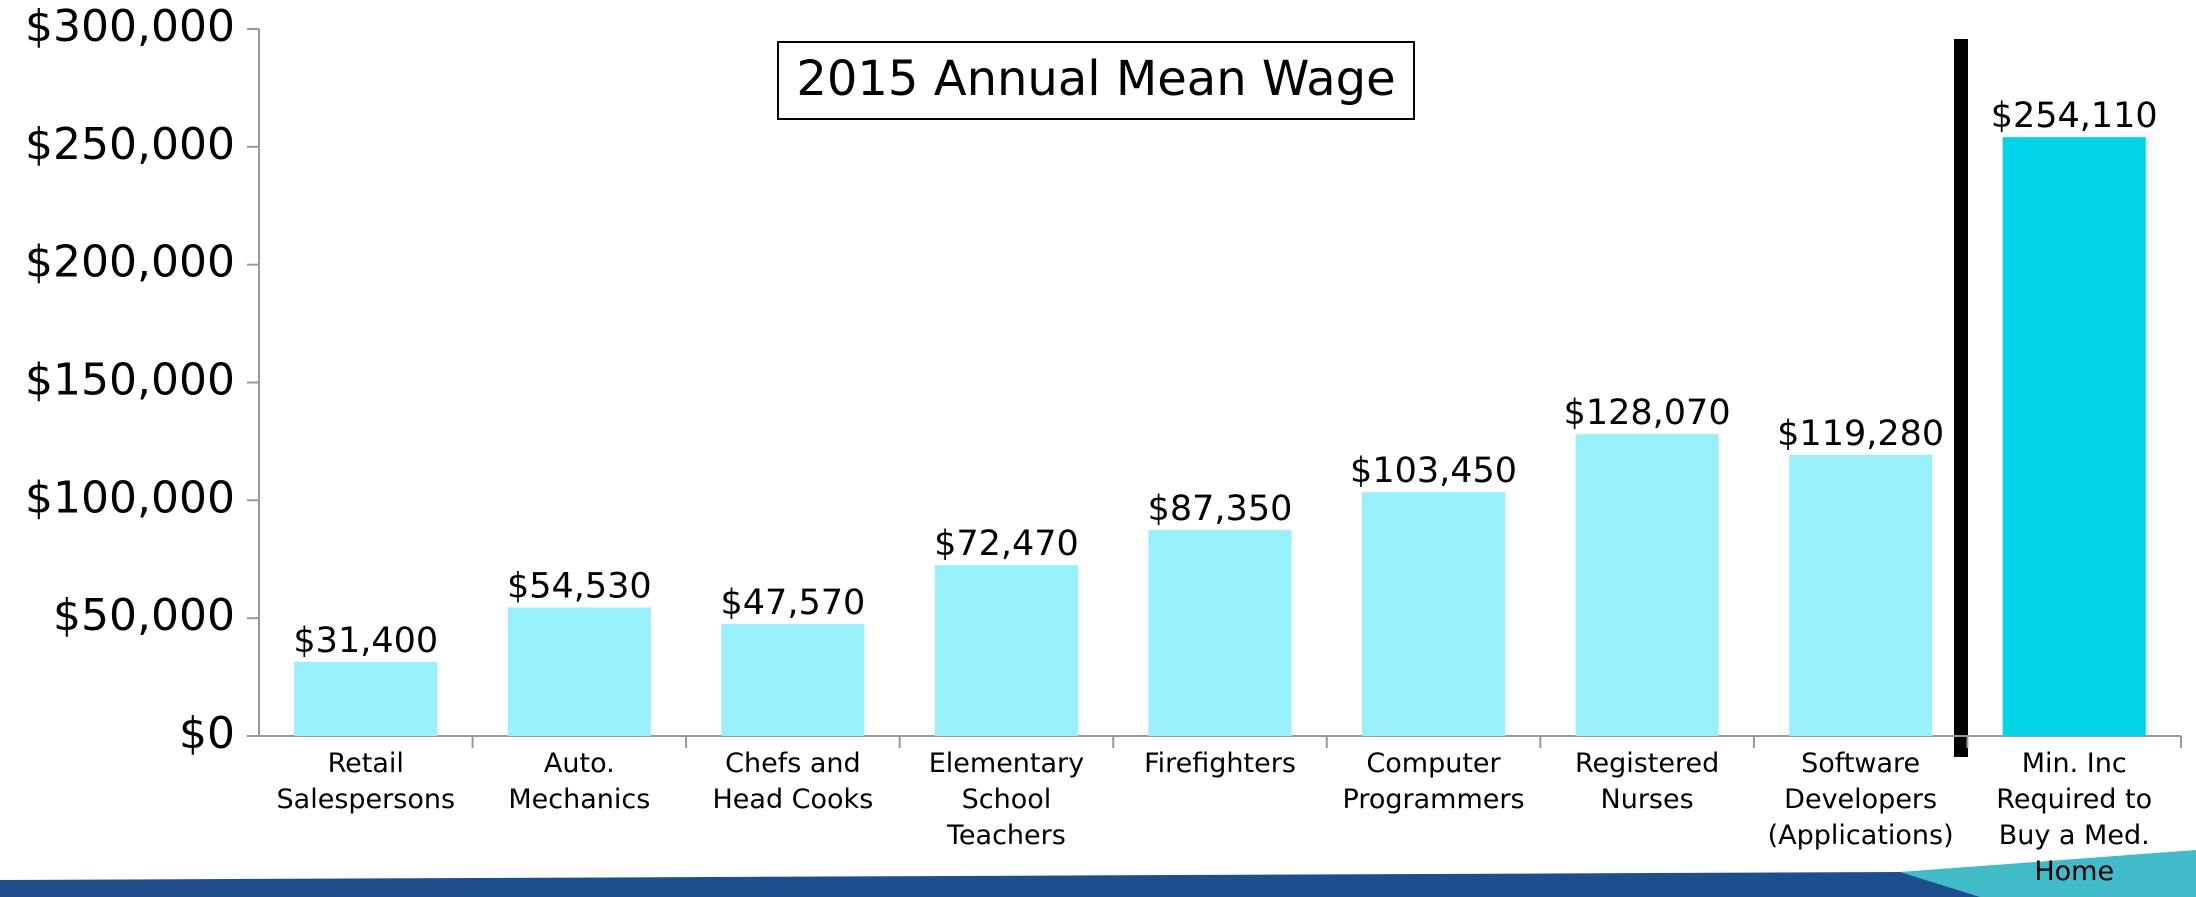 Image resolution: width=2196 pixels, height=897 pixels. What do you see at coordinates (1220, 509) in the screenshot?
I see `value-label: $87,350` at bounding box center [1220, 509].